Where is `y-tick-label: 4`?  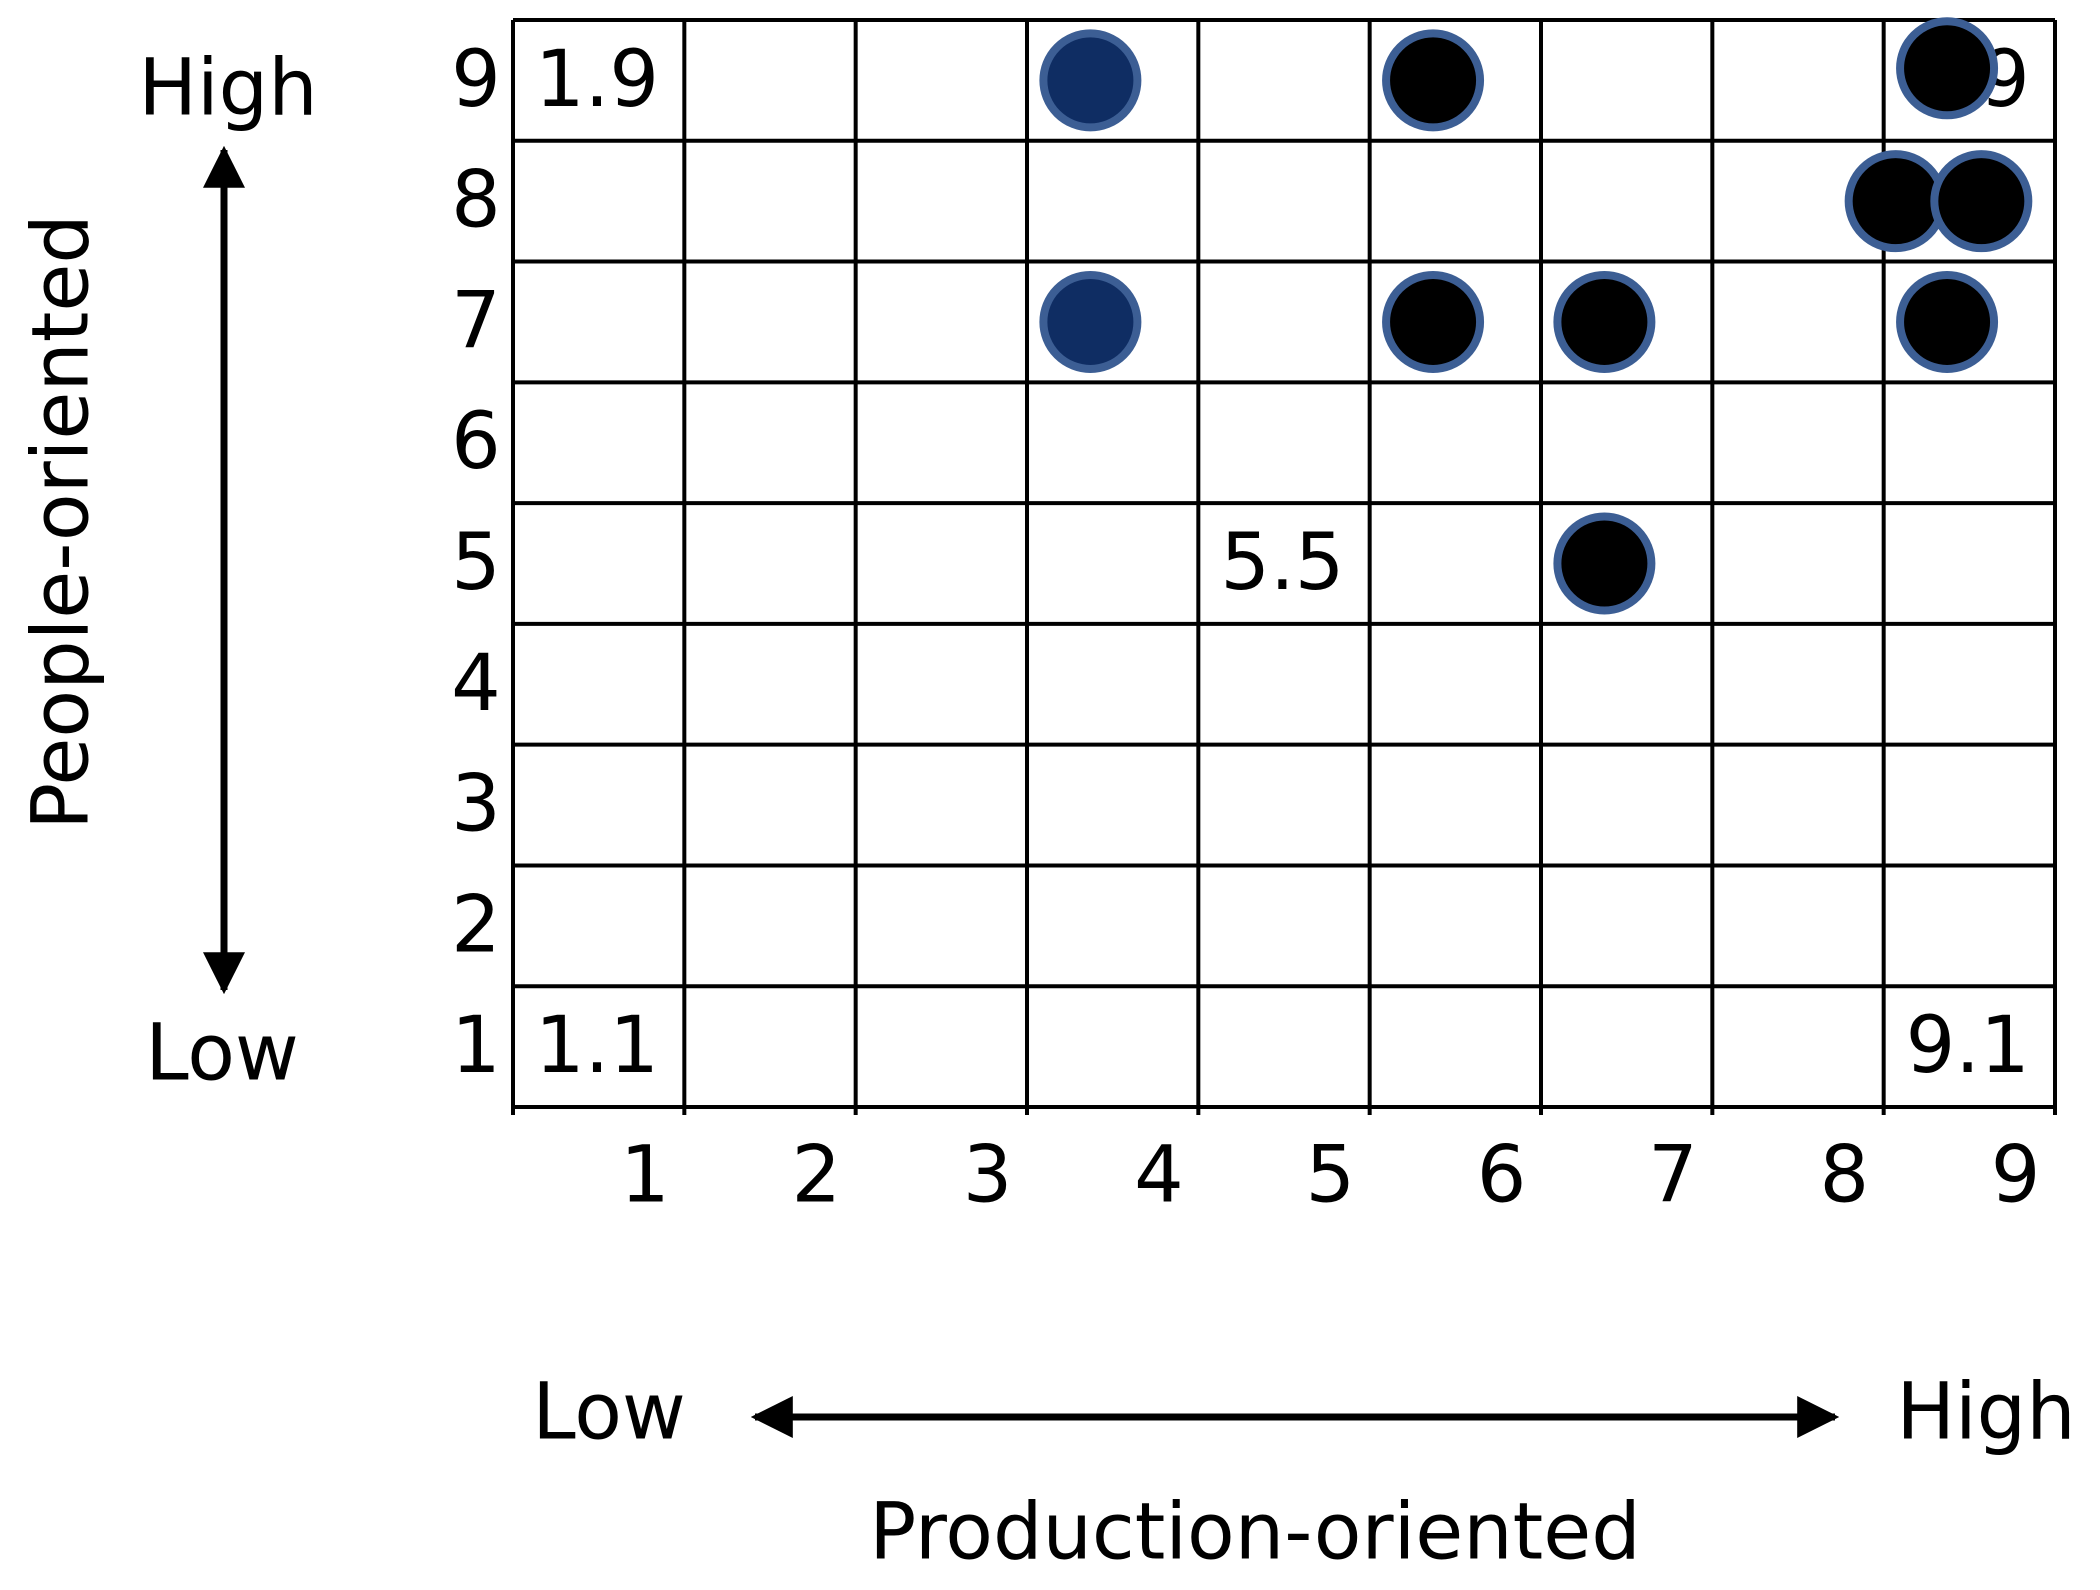
y-tick-label: 4 is located at coordinates (476, 684).